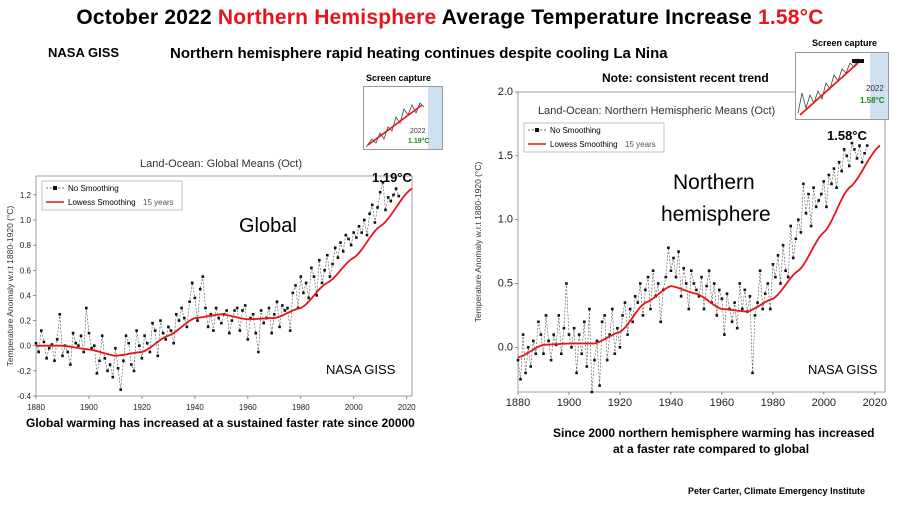 This screenshot has width=900, height=506. What do you see at coordinates (418, 131) in the screenshot?
I see `inset-year: 2022` at bounding box center [418, 131].